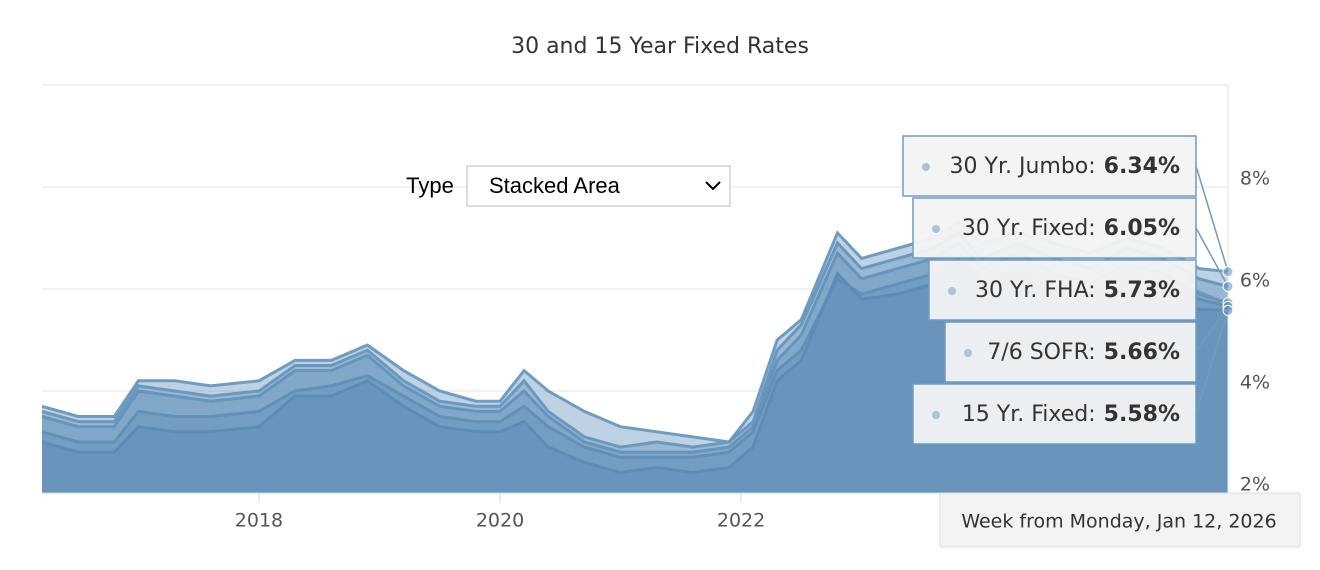 The image size is (1320, 570). What do you see at coordinates (1255, 485) in the screenshot?
I see `y-tick-label: 2%` at bounding box center [1255, 485].